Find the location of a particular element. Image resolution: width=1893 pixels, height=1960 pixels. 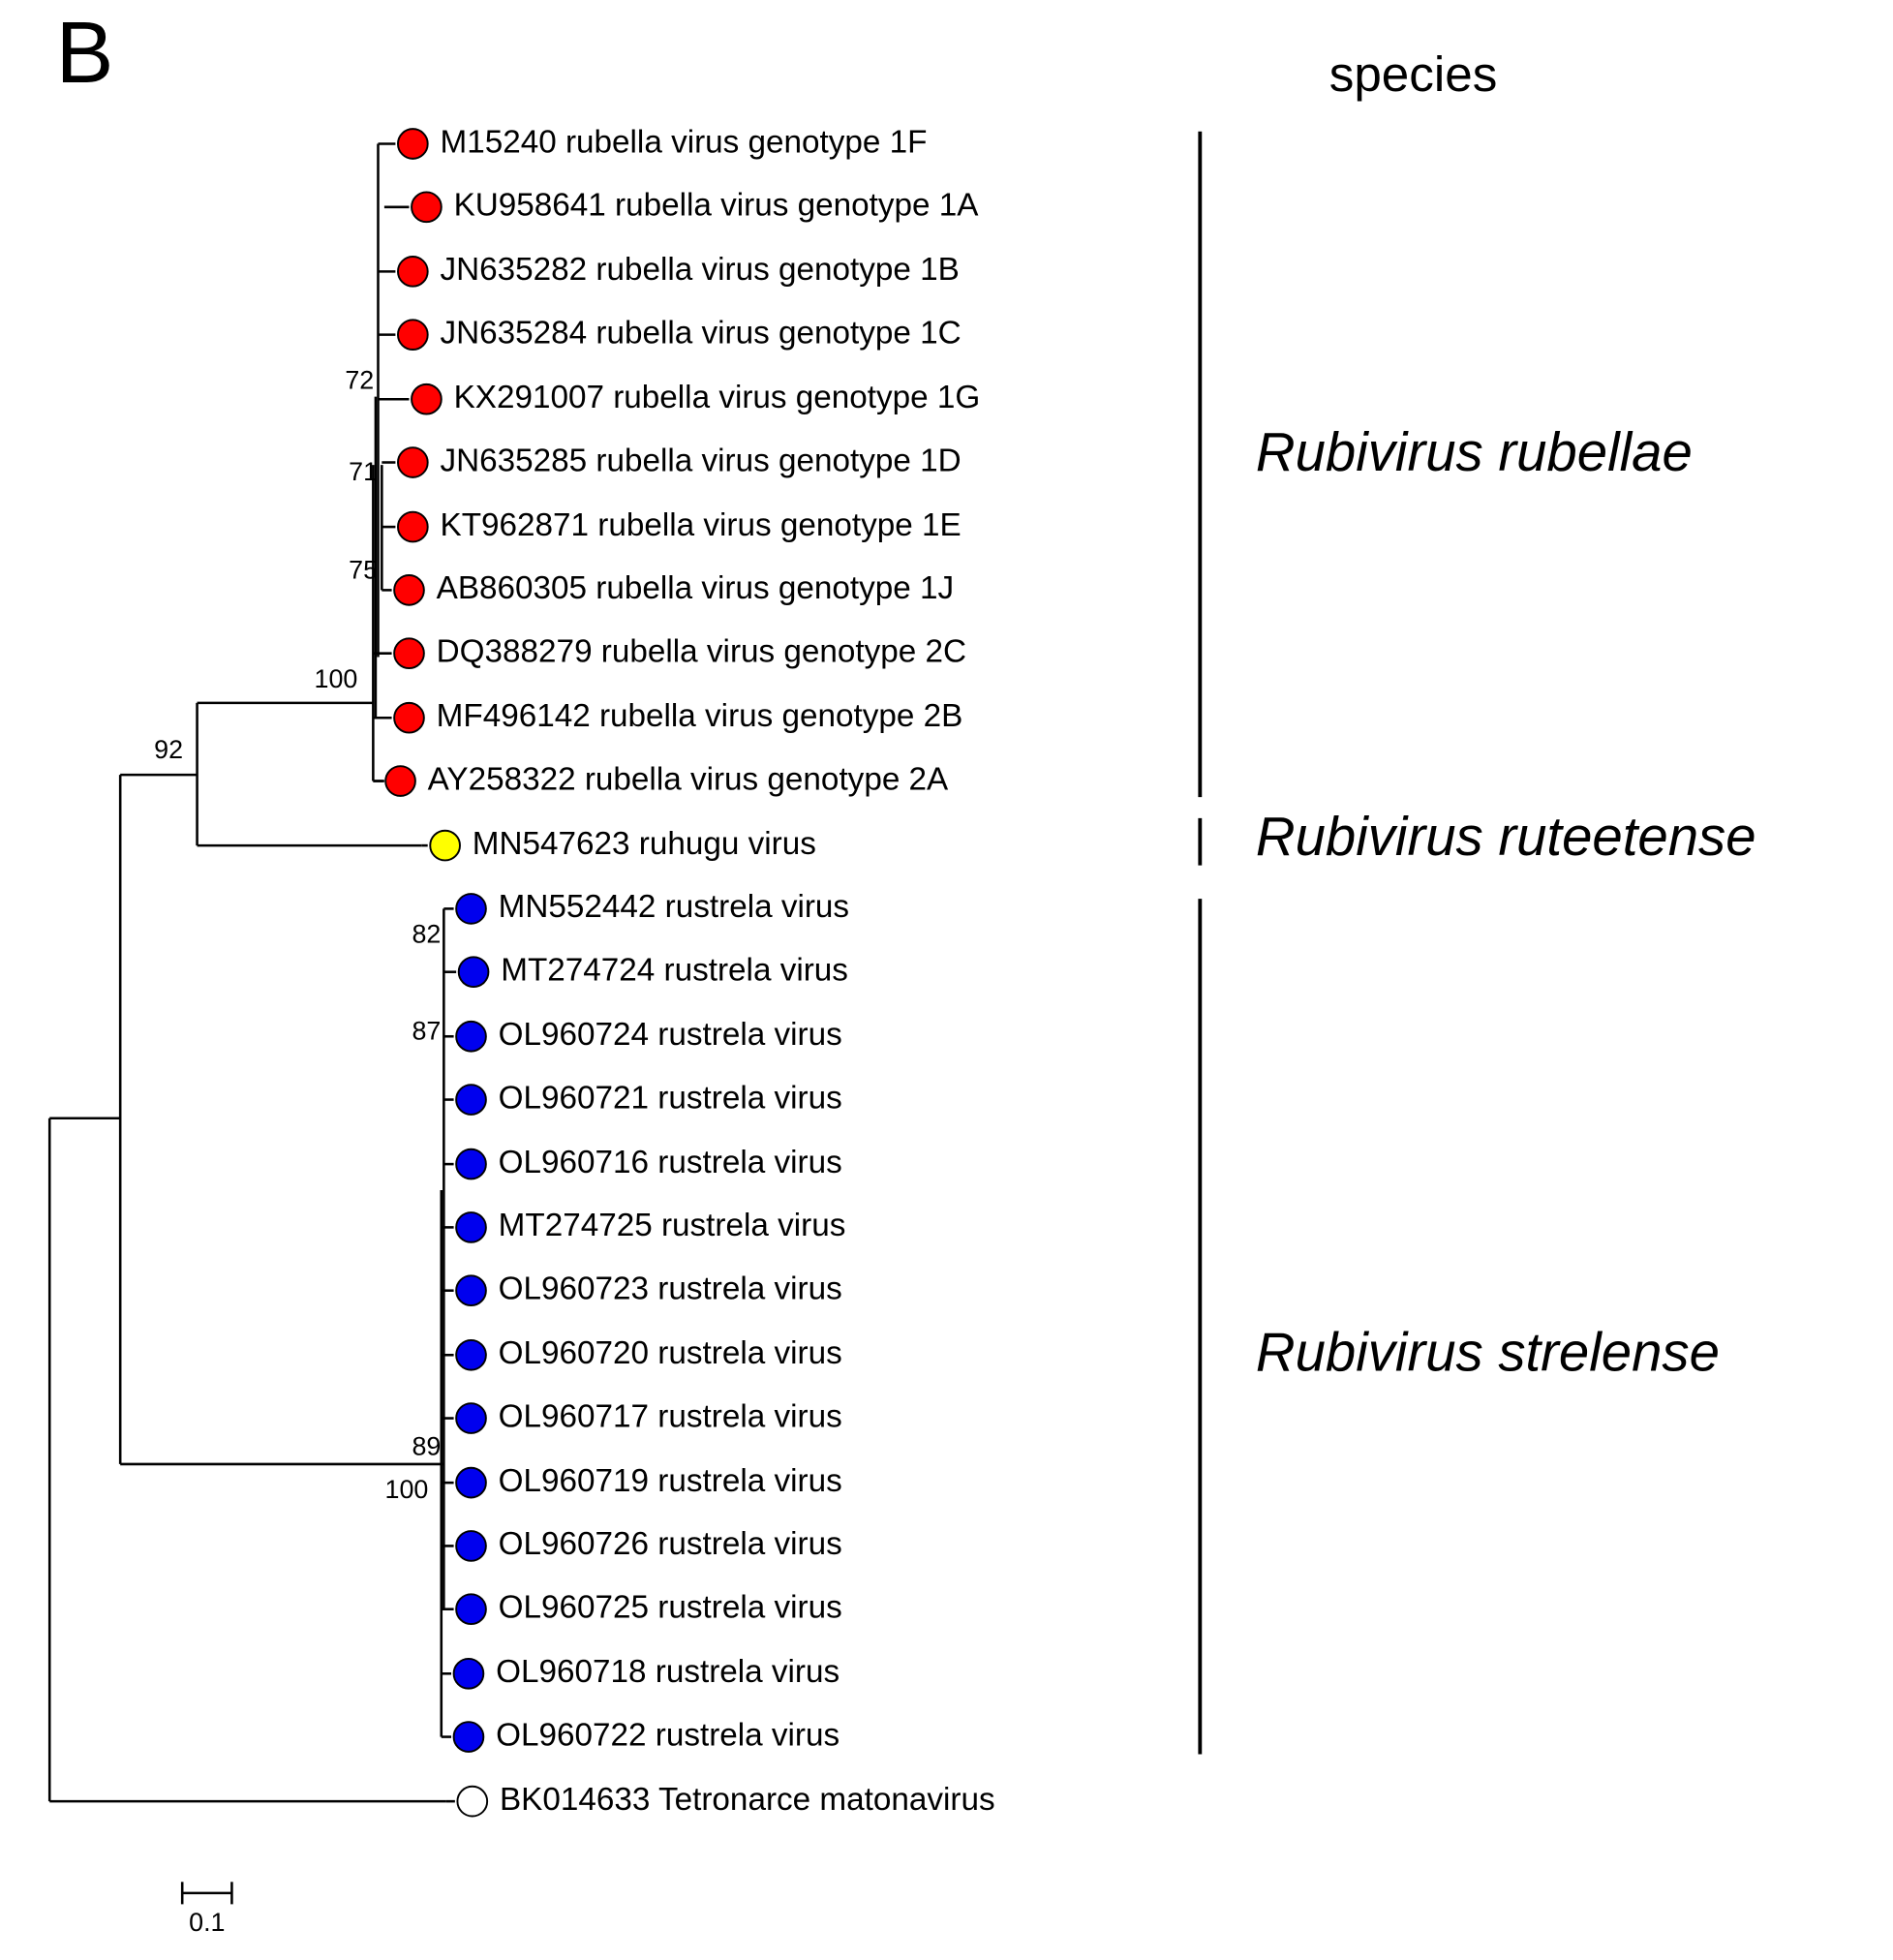

support-value: 71 is located at coordinates (364, 471).